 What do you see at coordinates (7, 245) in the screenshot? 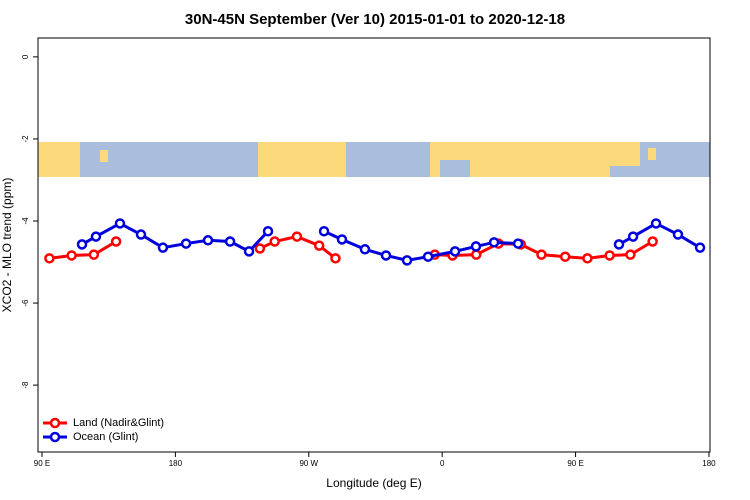
I see `y-axis-label: XCO2 - MLO trend (ppm)` at bounding box center [7, 245].